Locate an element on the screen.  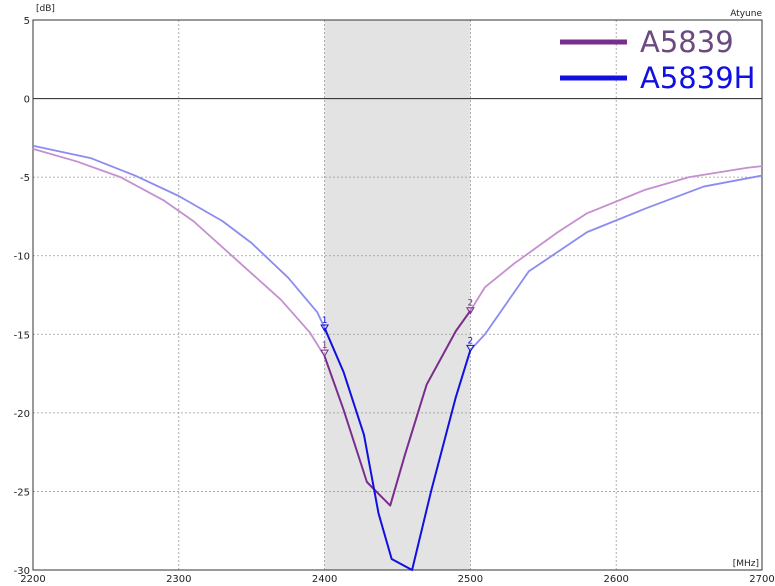
legend-label: A5839H is located at coordinates (697, 78).